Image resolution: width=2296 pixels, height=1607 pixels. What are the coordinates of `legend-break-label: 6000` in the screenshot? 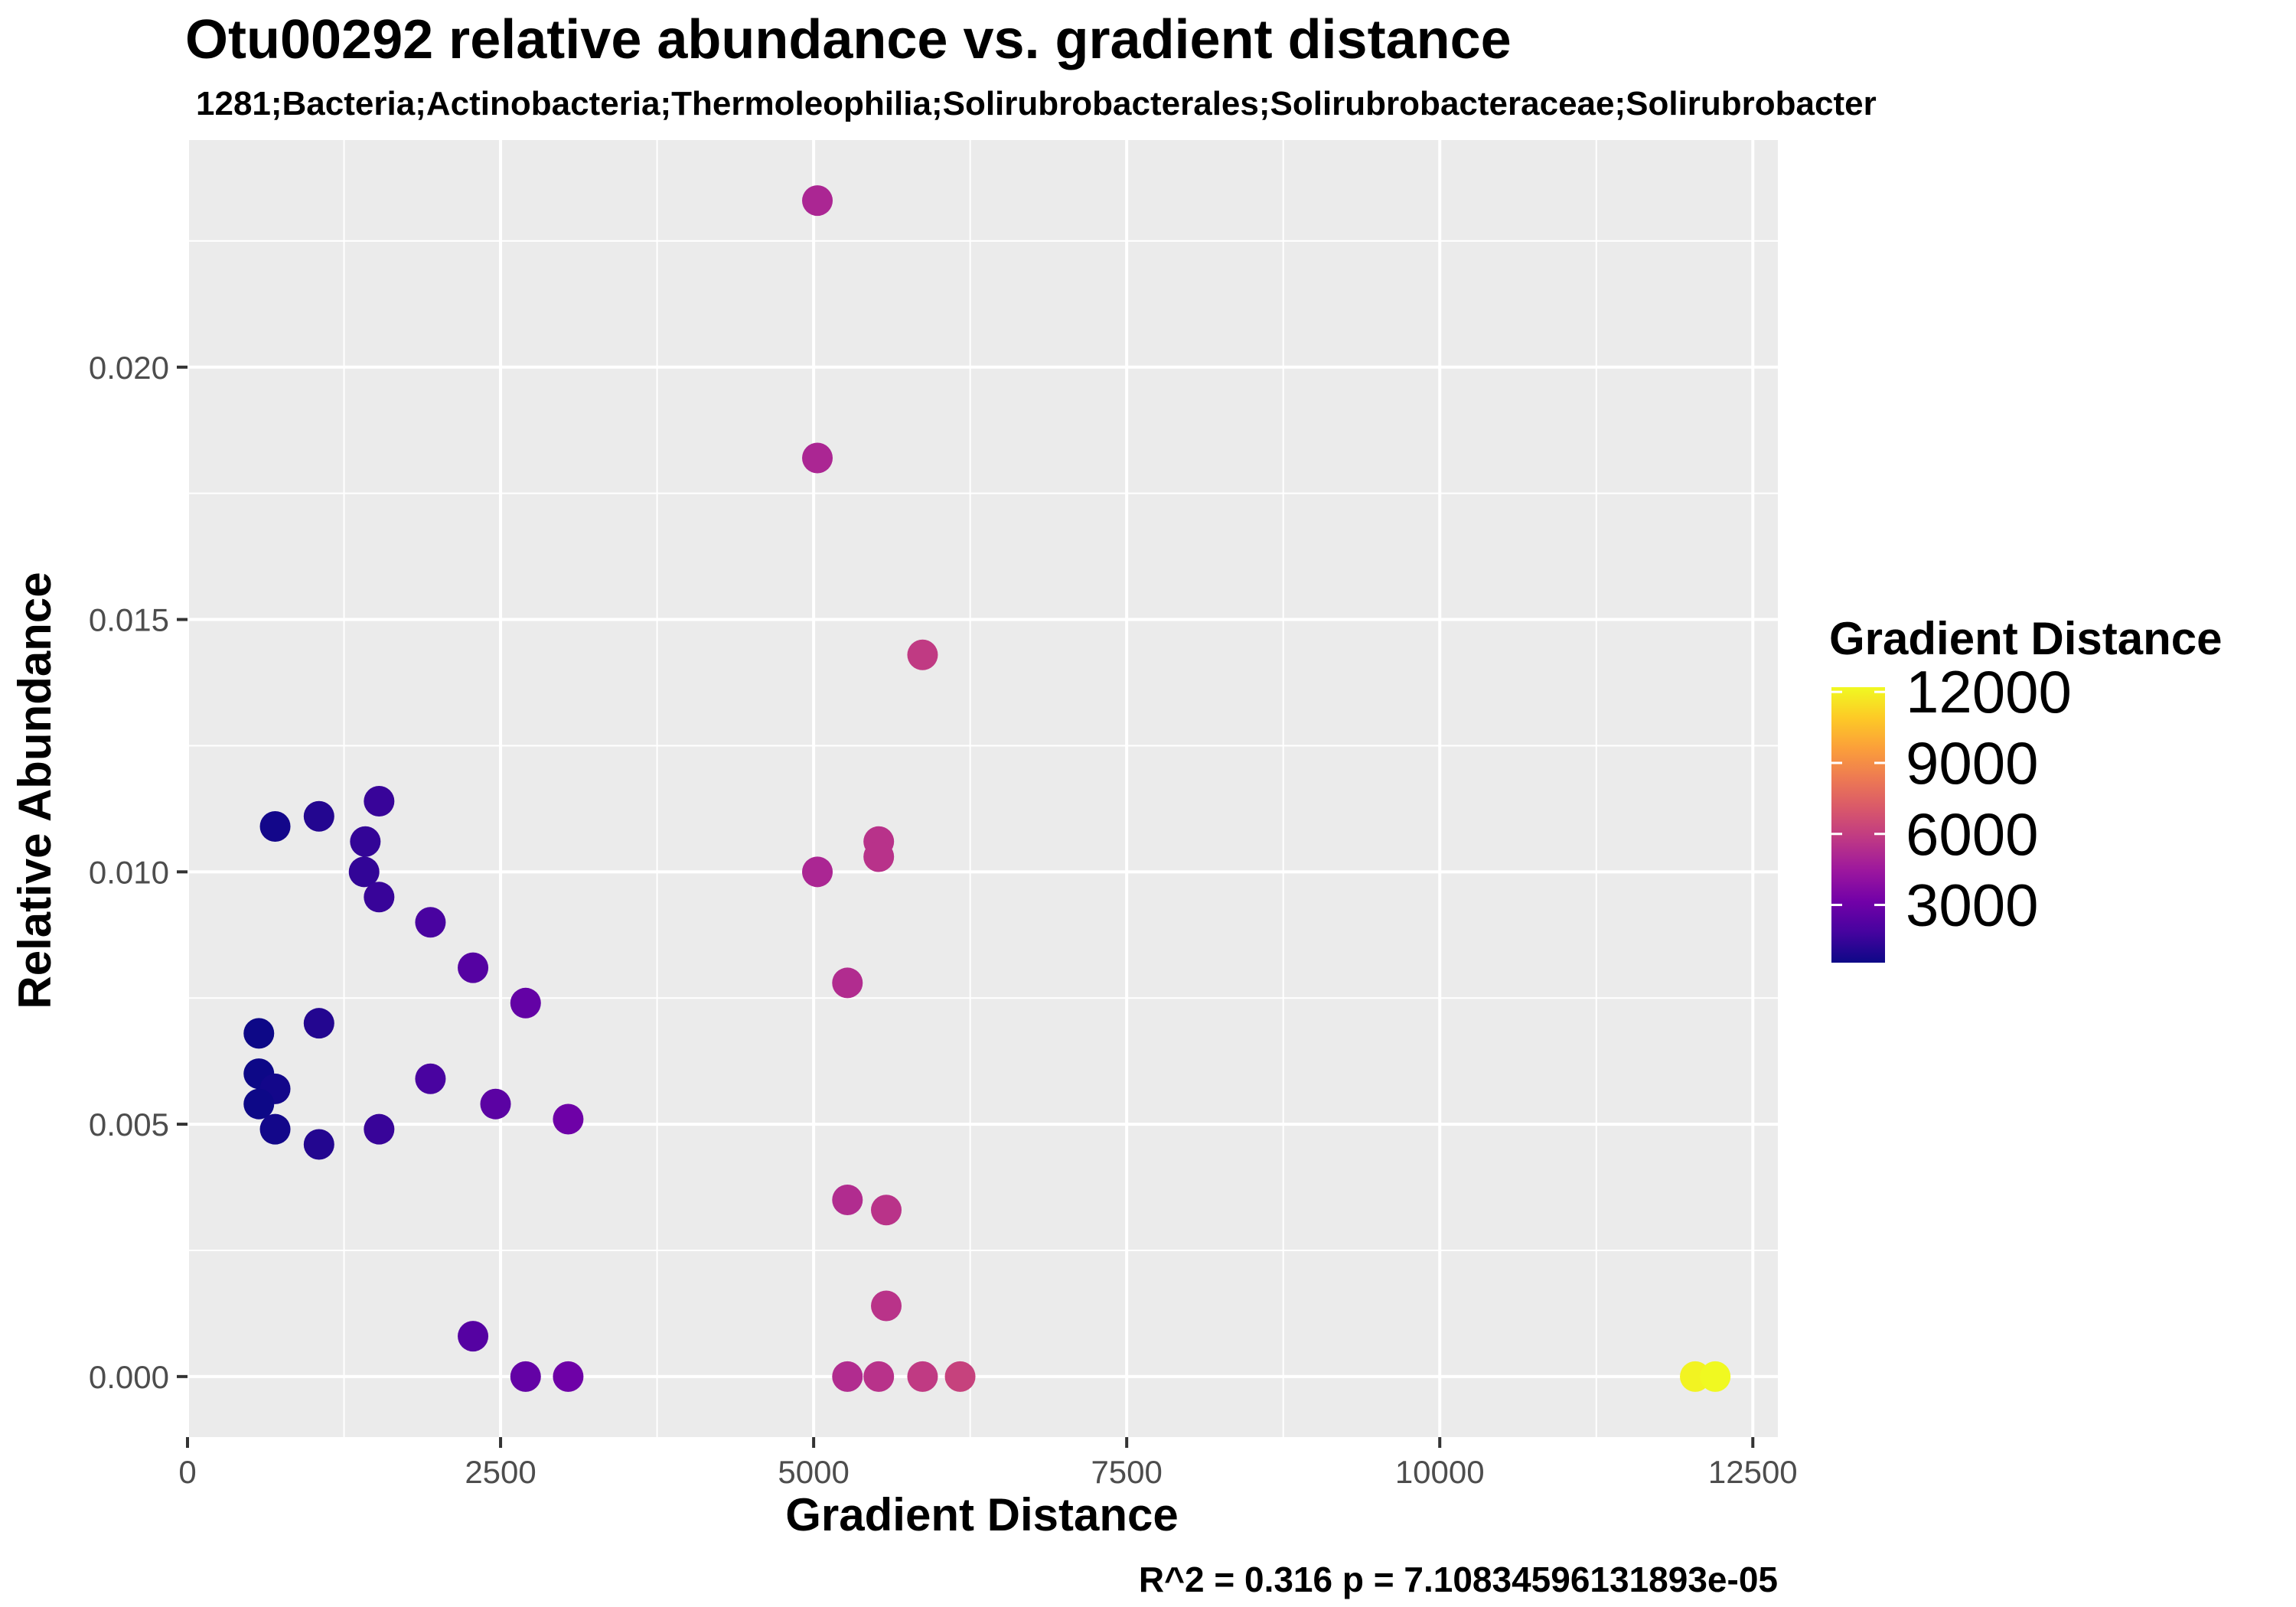 It's located at (1972, 834).